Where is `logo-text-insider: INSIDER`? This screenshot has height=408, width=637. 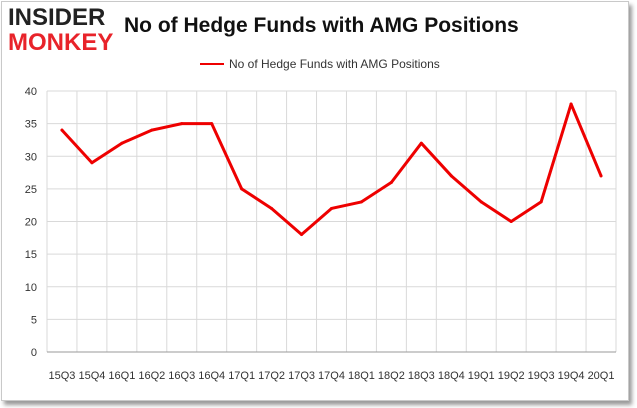 logo-text-insider: INSIDER is located at coordinates (57, 17).